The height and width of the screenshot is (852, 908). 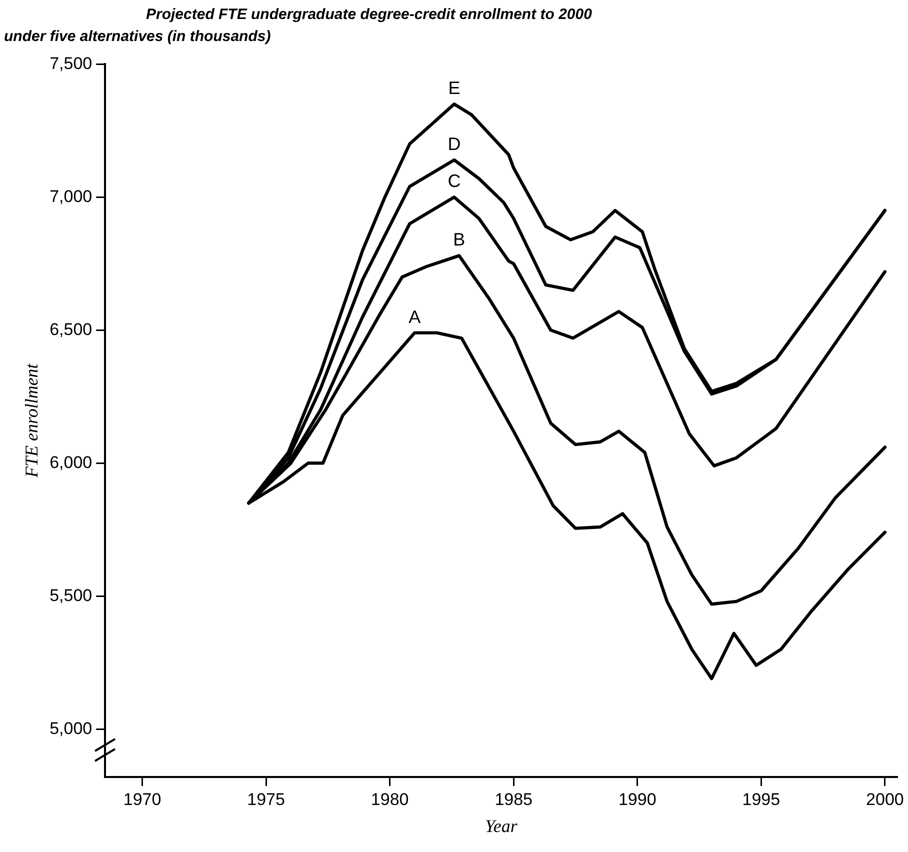 What do you see at coordinates (71, 595) in the screenshot?
I see `y-tick-label: 5,500` at bounding box center [71, 595].